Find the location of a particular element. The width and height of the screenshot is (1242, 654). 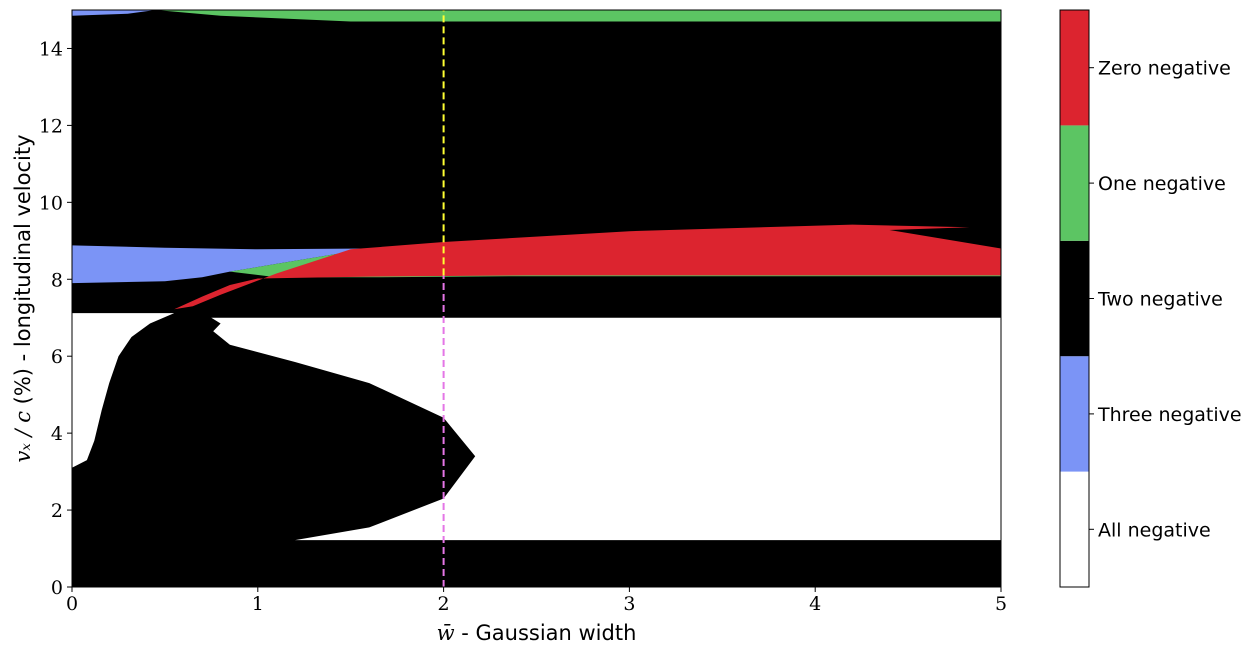

colorbar-swatch-one-negative is located at coordinates (1074, 183).